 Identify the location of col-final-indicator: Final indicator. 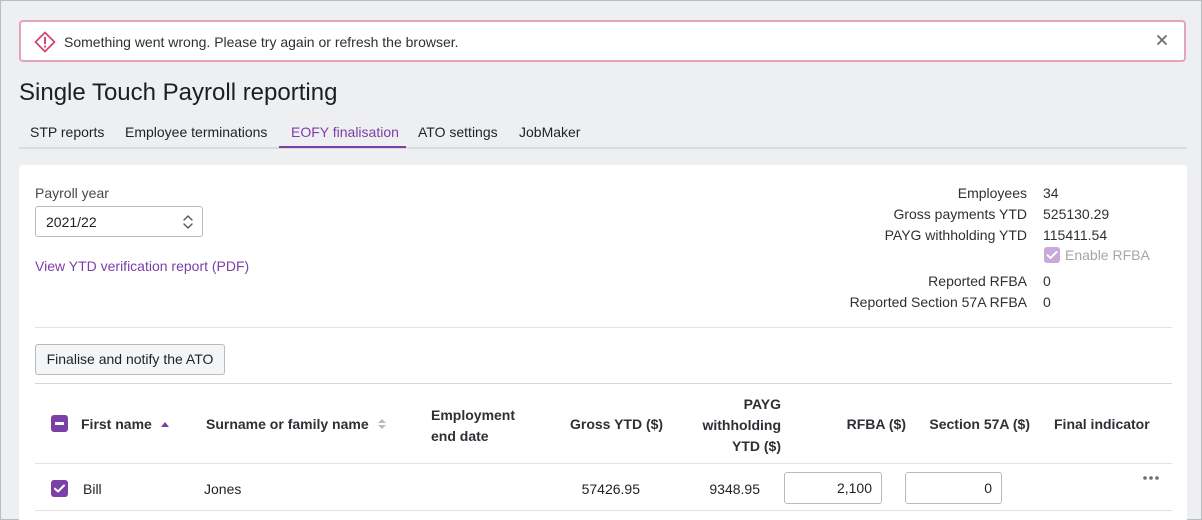
(1102, 424).